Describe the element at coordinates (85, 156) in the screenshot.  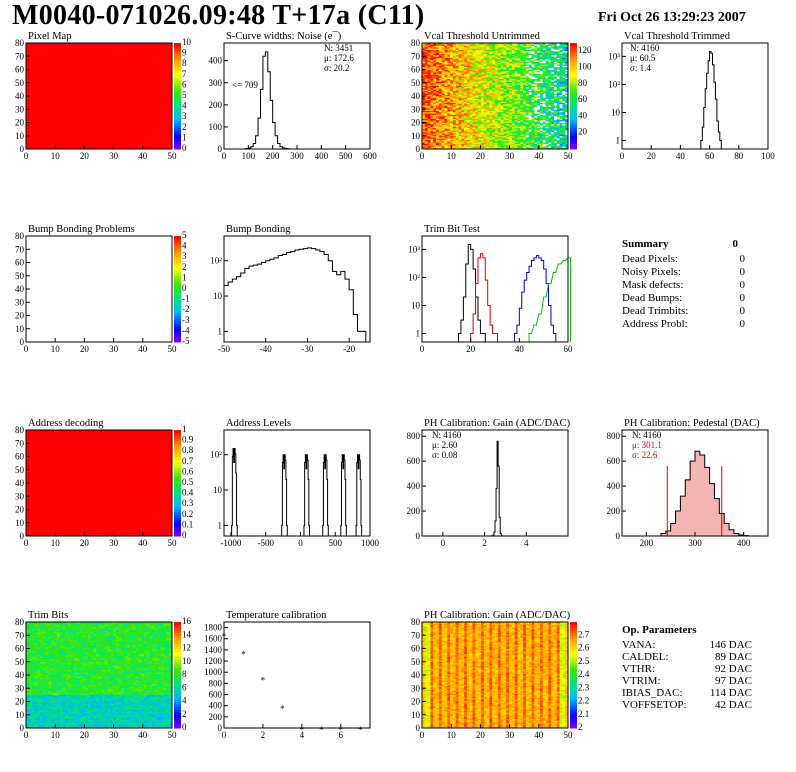
I see `x-tick-label: 20` at that location.